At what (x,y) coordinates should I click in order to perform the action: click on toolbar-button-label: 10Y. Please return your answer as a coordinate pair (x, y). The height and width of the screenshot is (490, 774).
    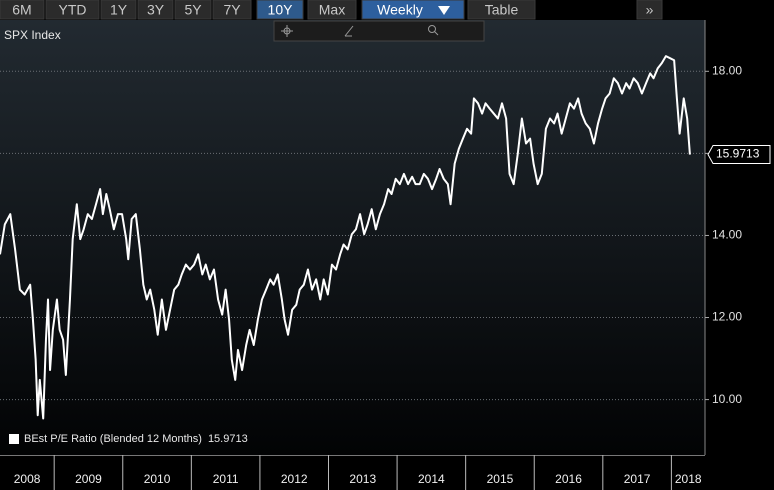
    Looking at the image, I should click on (281, 10).